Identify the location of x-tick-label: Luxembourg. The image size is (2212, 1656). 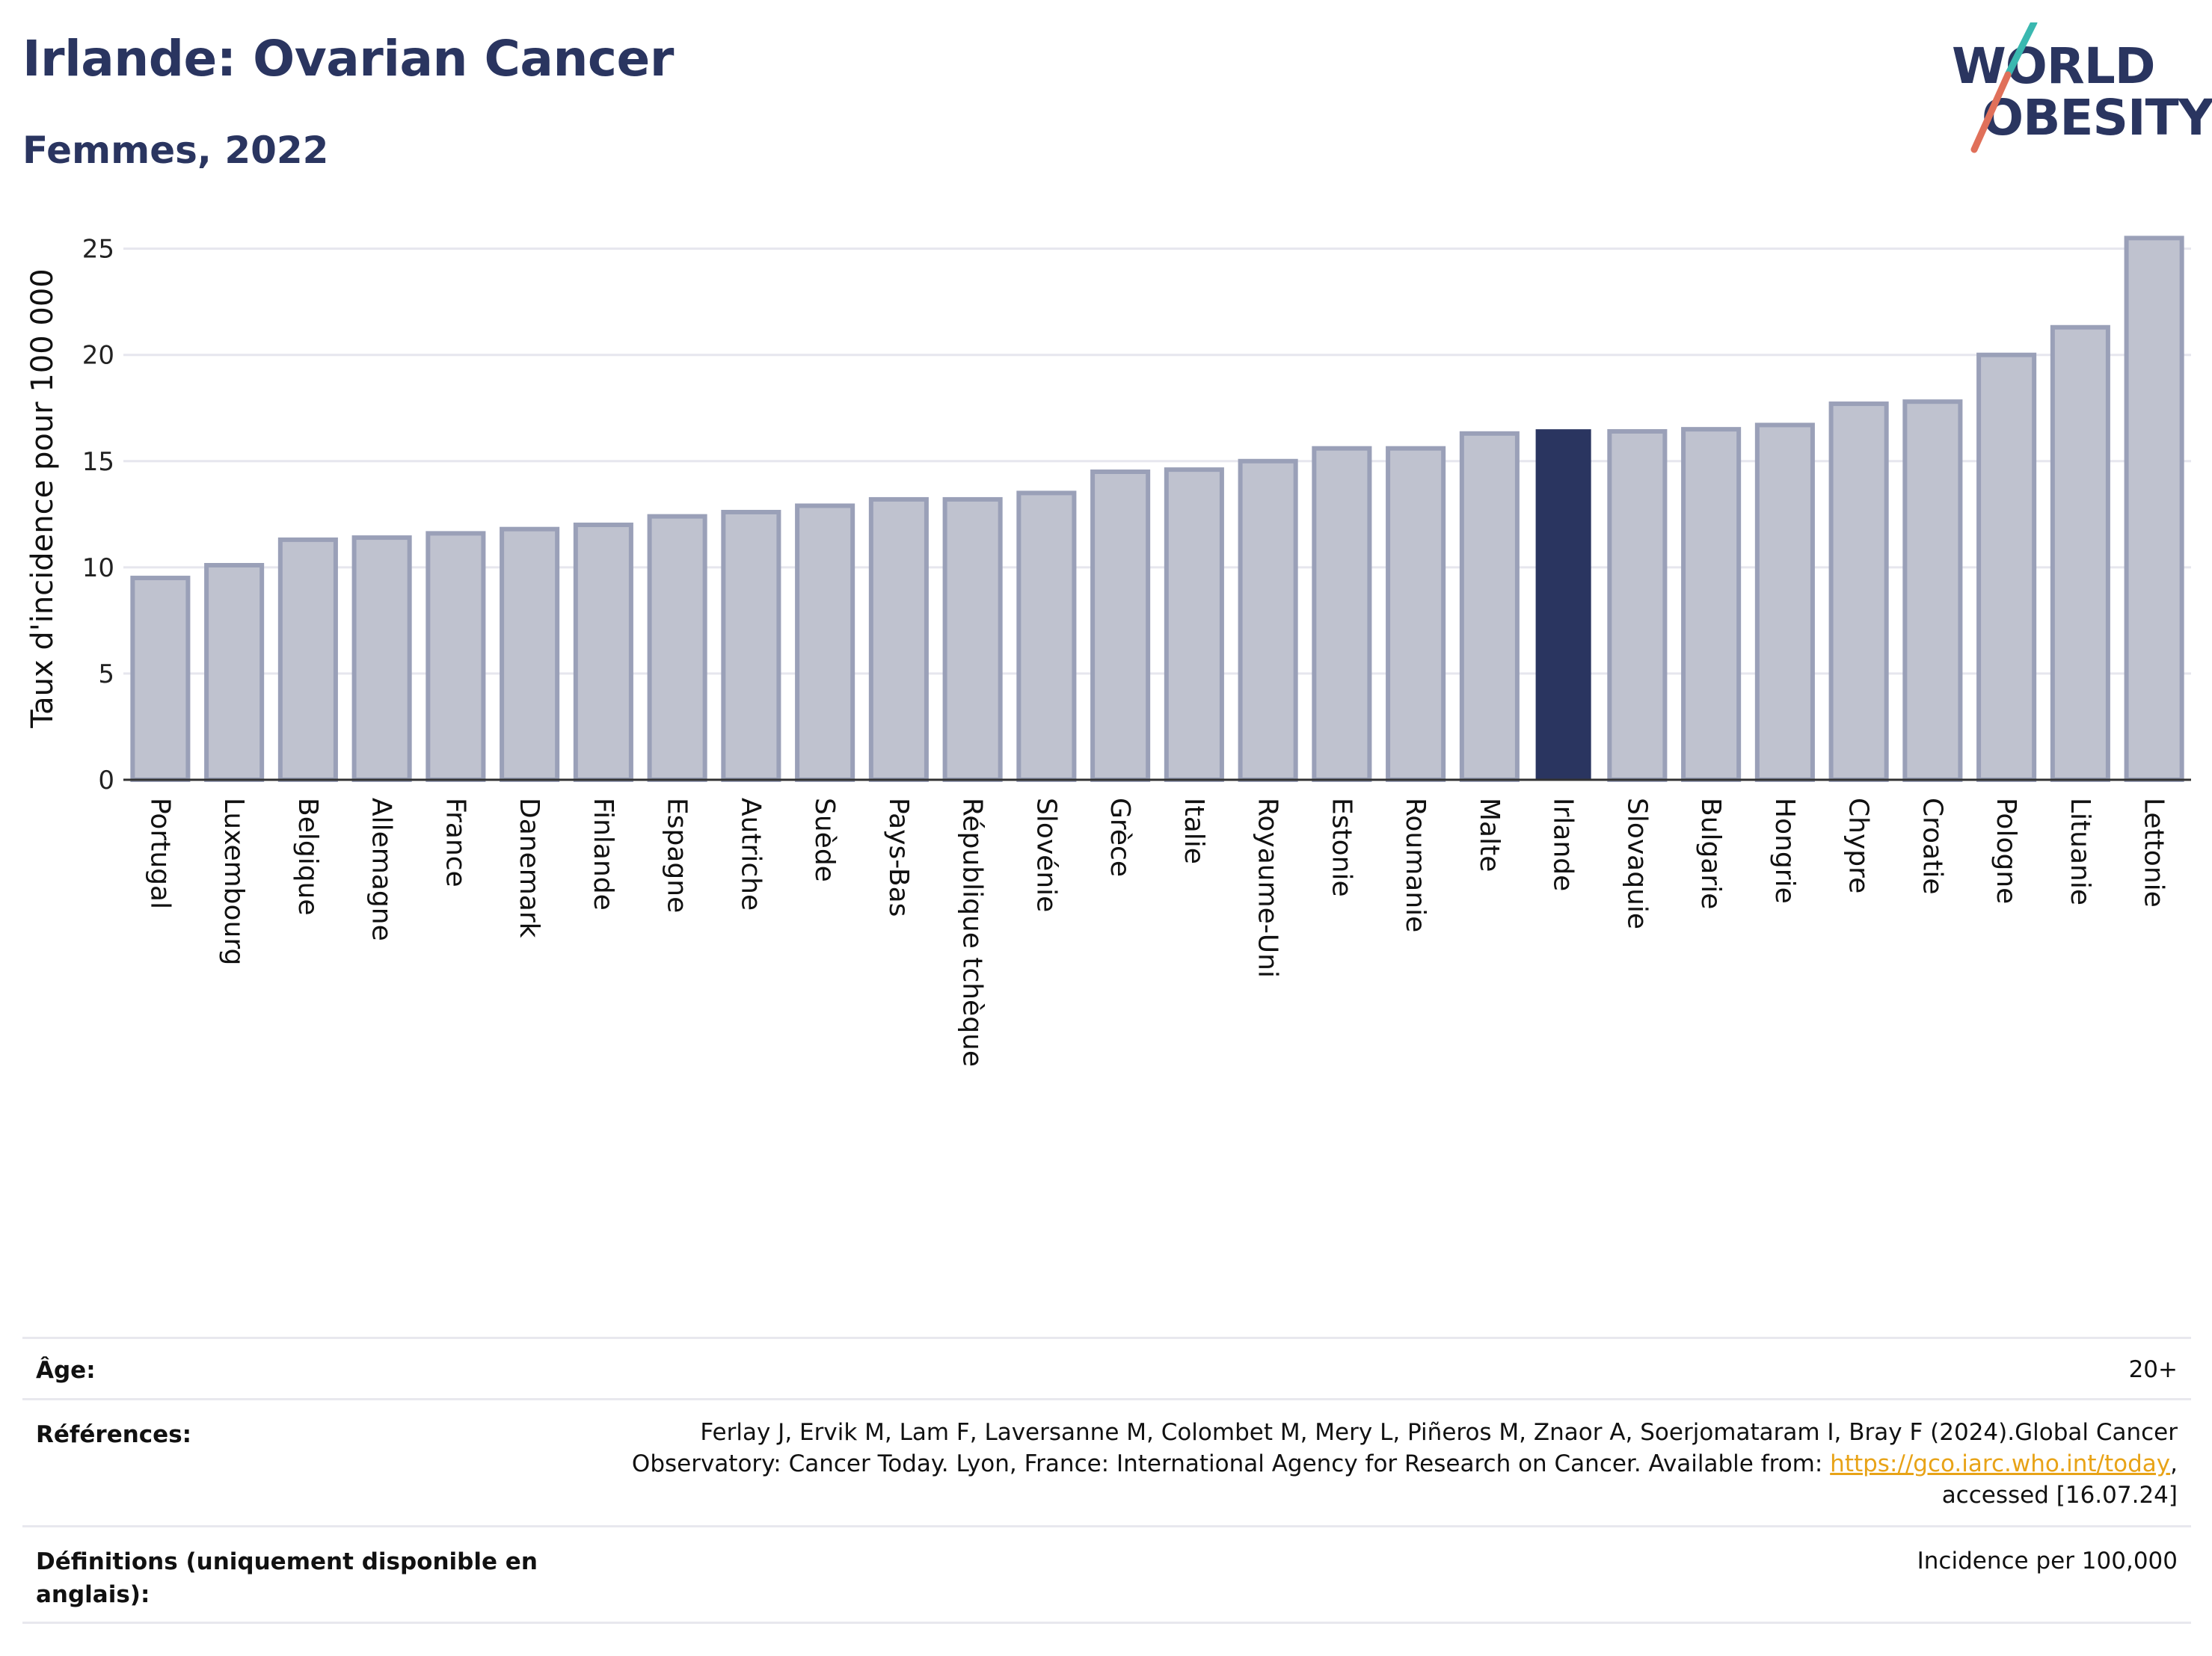
(233, 881).